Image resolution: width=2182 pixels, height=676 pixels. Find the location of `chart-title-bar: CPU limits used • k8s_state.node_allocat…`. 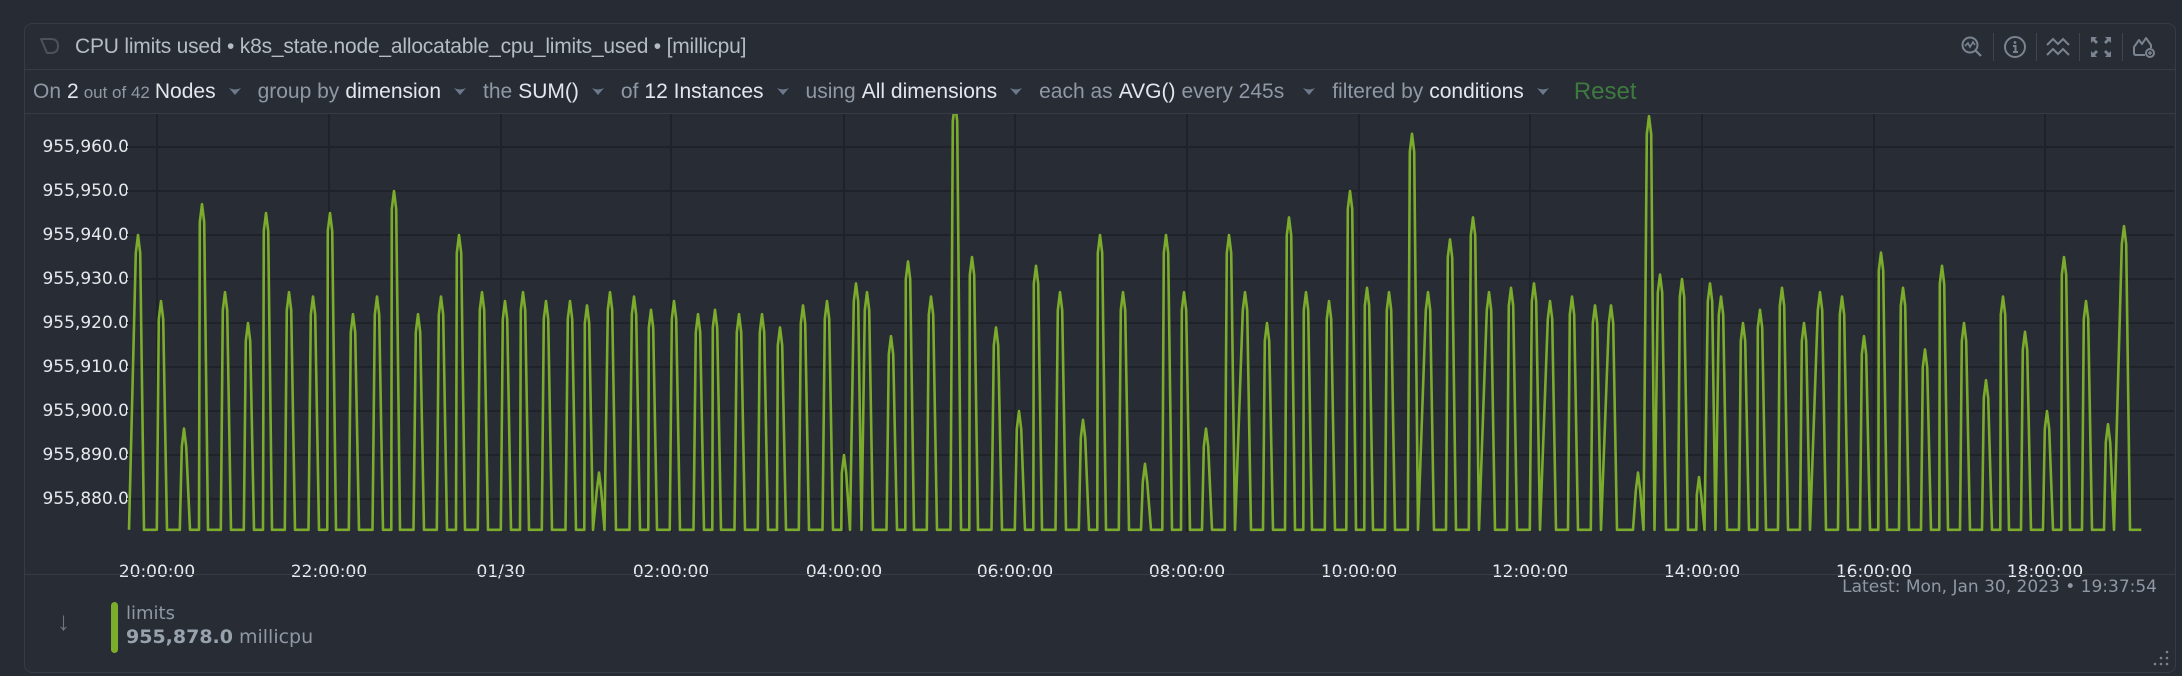

chart-title-bar: CPU limits used • k8s_state.node_allocat… is located at coordinates (1100, 47).